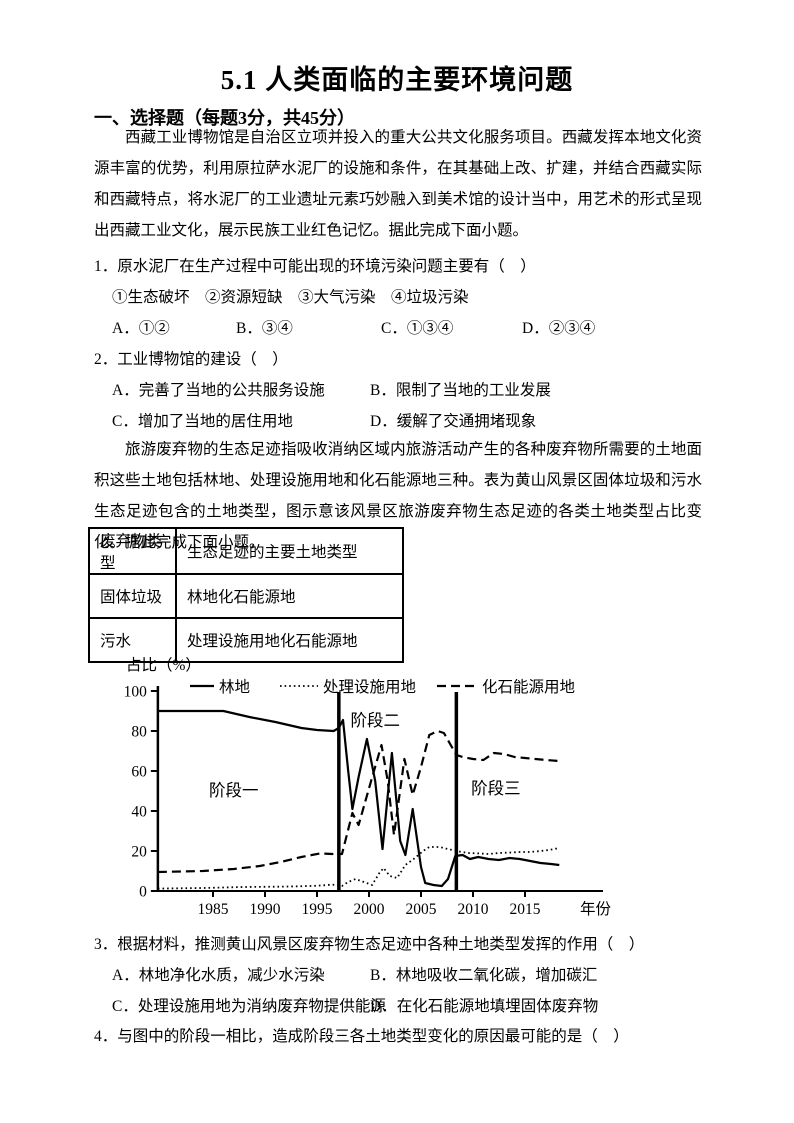 The width and height of the screenshot is (794, 1123). Describe the element at coordinates (202, 421) in the screenshot. I see `choice-c: C．增加了当地的居住用地` at that location.